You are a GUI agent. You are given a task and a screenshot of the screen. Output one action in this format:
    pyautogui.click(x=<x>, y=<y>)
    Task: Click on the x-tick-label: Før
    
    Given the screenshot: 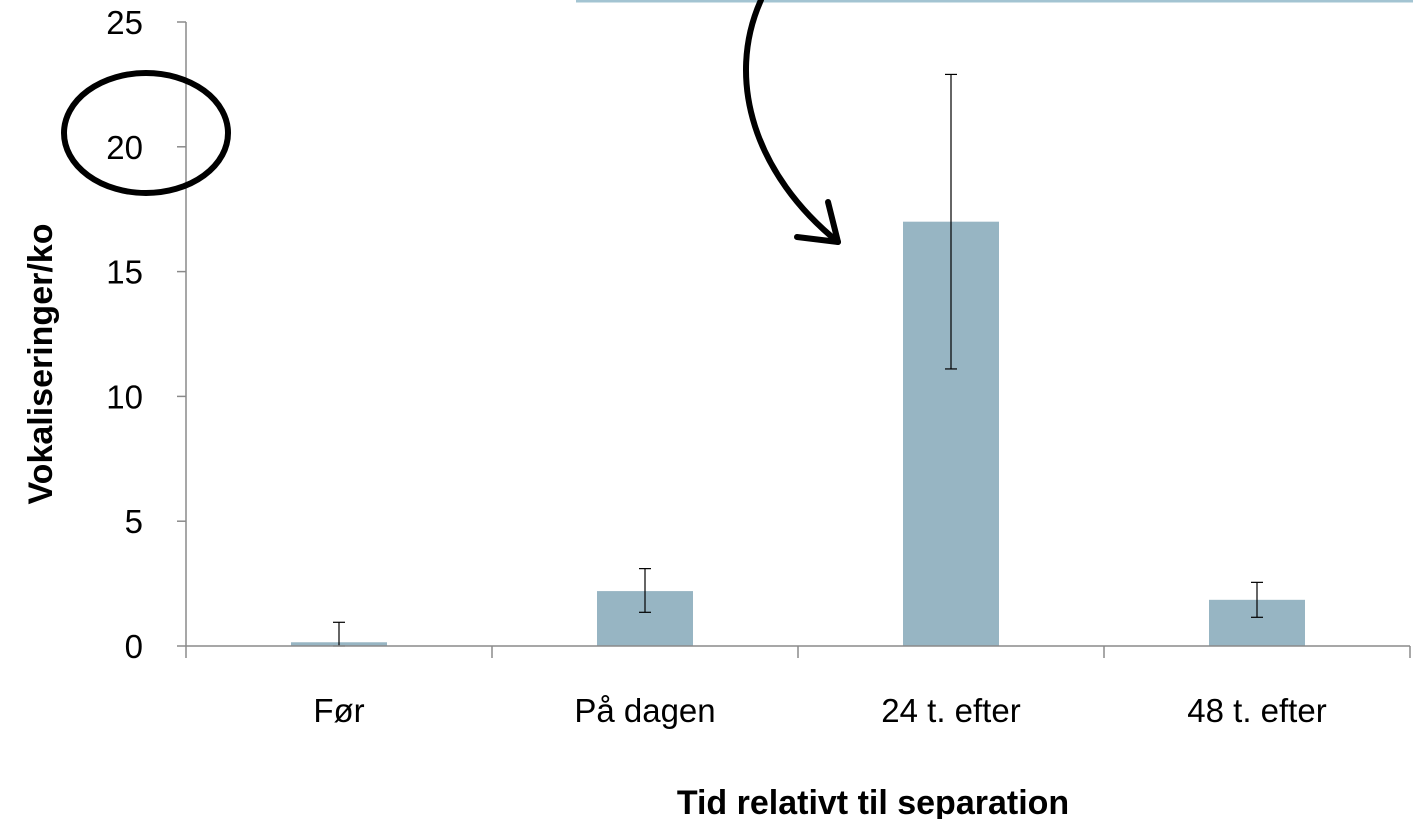 What is the action you would take?
    pyautogui.click(x=338, y=710)
    